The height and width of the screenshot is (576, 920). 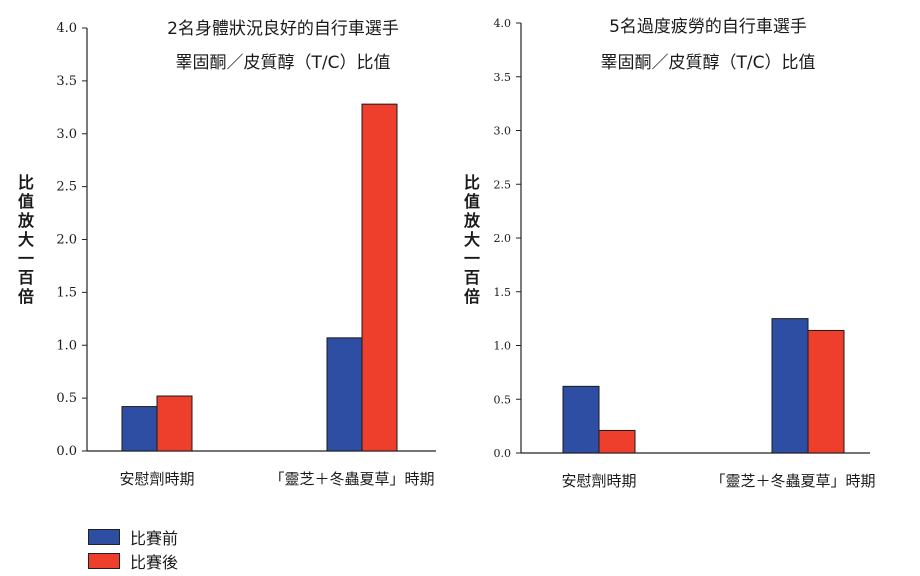 I want to click on chart1-y-tick-label: 2.5, so click(x=66, y=187).